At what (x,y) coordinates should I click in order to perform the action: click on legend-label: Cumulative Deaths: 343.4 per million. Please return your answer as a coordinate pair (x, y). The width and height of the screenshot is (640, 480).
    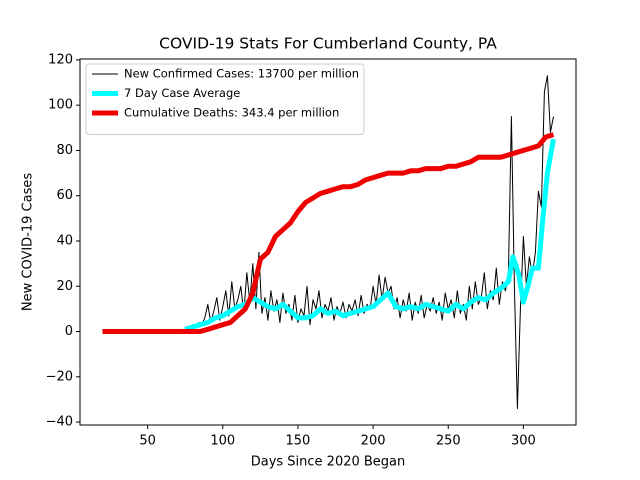
    Looking at the image, I should click on (231, 113).